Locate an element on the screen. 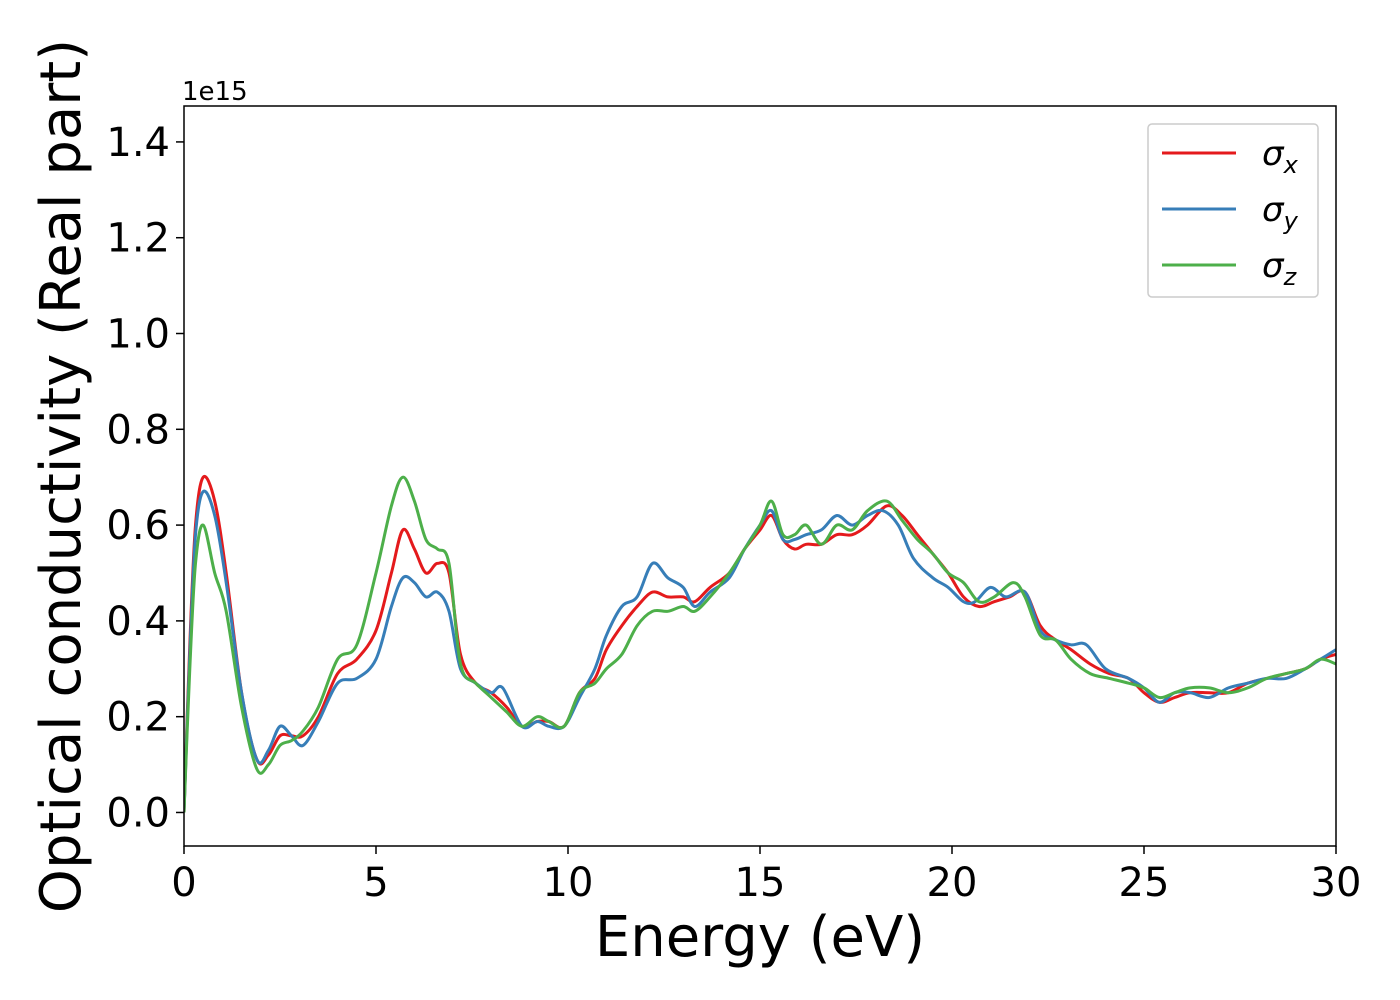 The image size is (1400, 1000). x-axis-label: Energy (eV) is located at coordinates (760, 937).